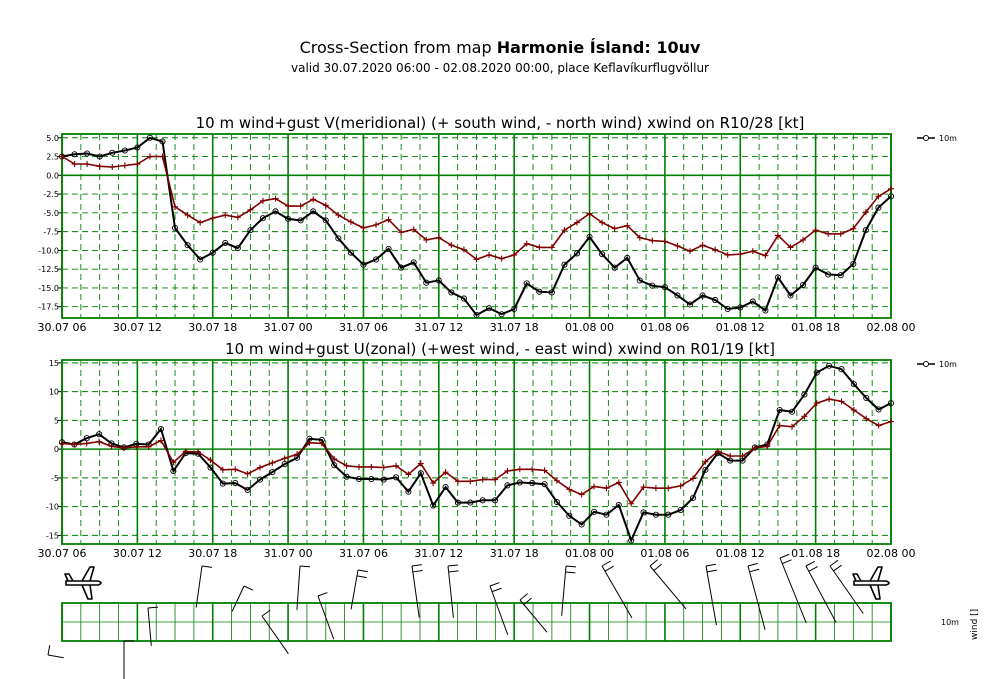  Describe the element at coordinates (363, 327) in the screenshot. I see `x-tick-label: 31.07 06` at that location.